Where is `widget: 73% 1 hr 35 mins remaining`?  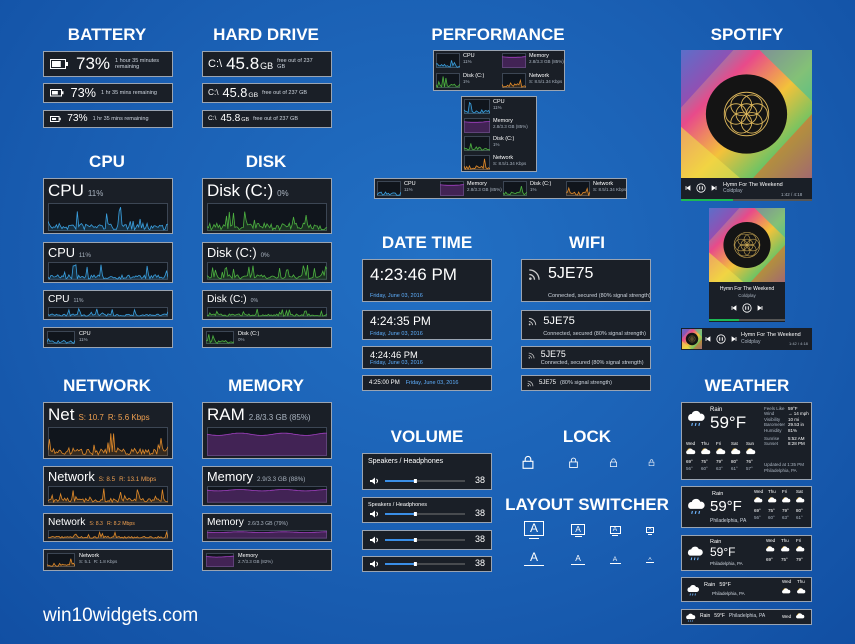
widget: 73% 1 hr 35 mins remaining is located at coordinates (108, 119).